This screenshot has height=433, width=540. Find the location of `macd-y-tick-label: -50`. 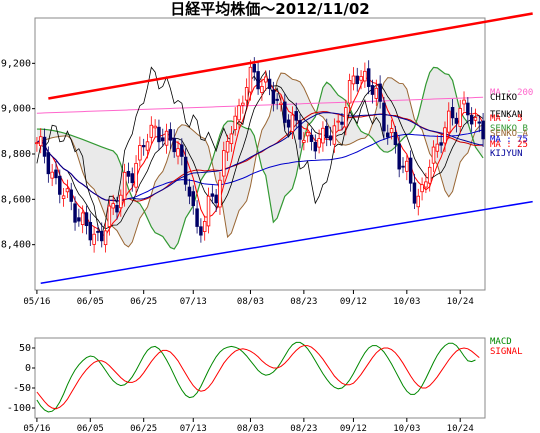

macd-y-tick-label: -50 is located at coordinates (22, 388).